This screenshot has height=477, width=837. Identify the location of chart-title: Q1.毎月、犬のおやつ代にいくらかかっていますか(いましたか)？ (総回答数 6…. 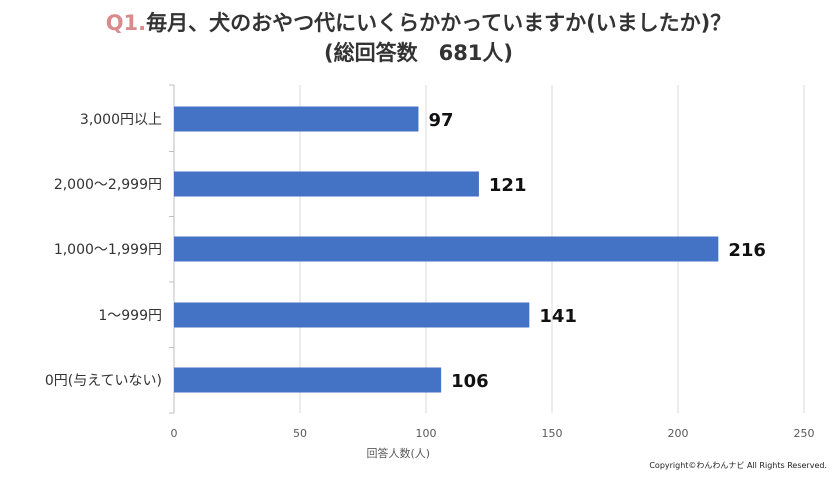
(418, 38).